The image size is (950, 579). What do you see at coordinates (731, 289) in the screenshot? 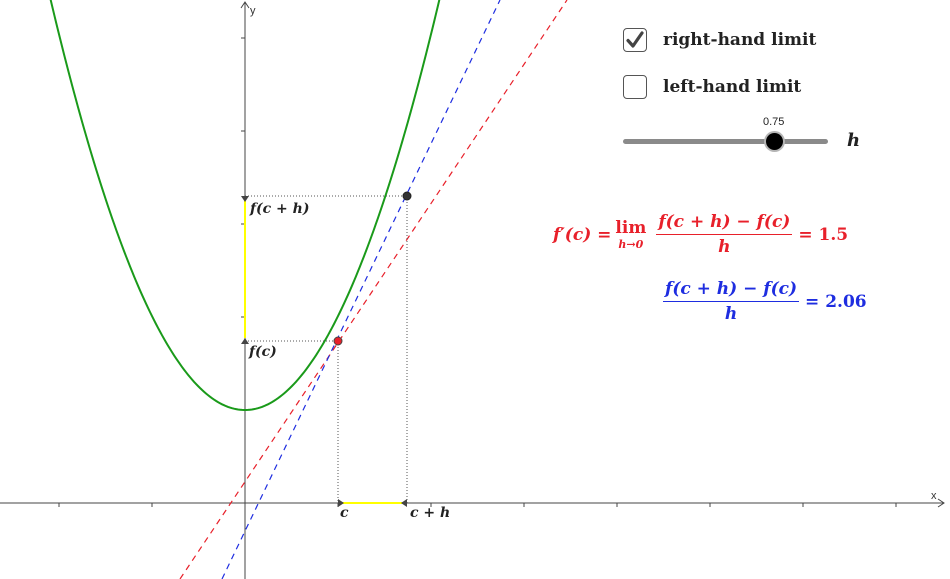
I see `quotient-numerator: f(c + h) − f(c)` at bounding box center [731, 289].